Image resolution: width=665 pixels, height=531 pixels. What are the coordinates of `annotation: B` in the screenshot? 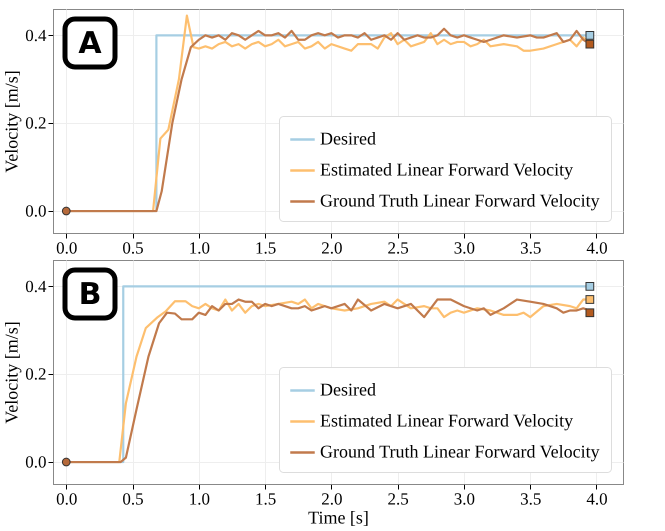 It's located at (90, 294).